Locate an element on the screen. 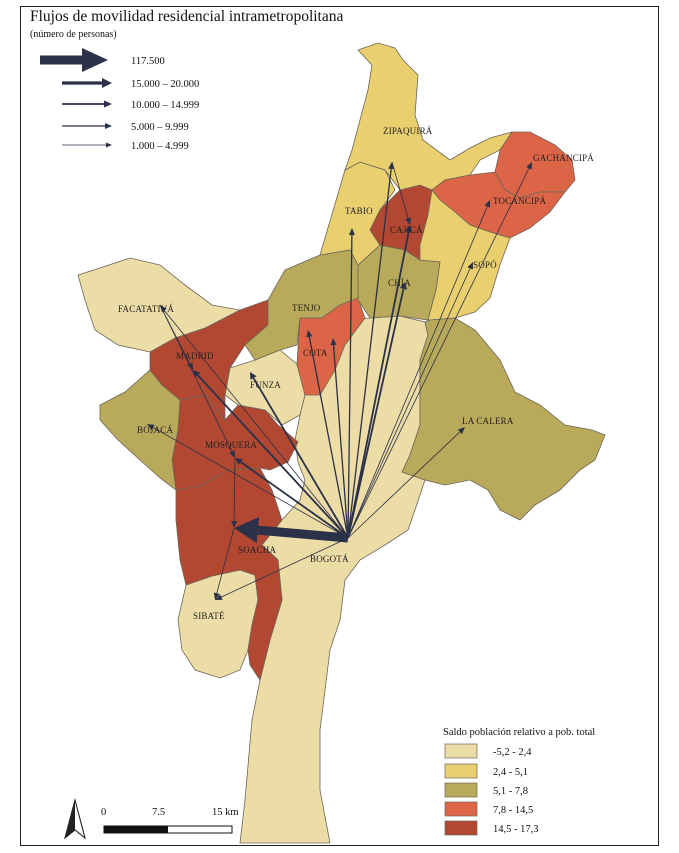  municipality-facatativa is located at coordinates (159, 305).